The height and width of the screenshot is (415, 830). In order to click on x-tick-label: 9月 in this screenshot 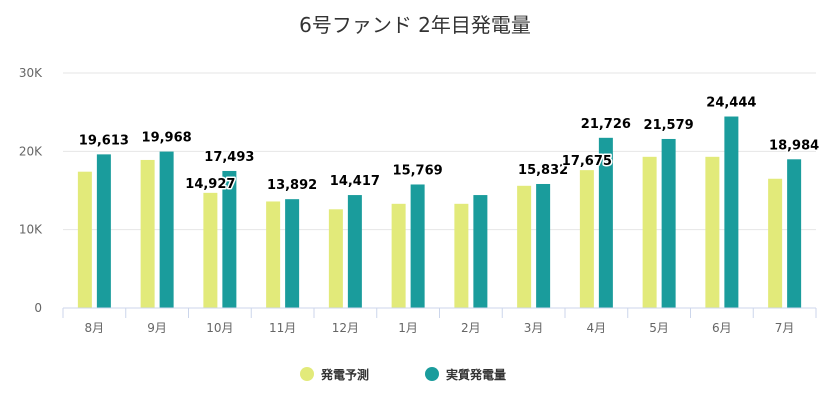, I will do `click(157, 328)`.